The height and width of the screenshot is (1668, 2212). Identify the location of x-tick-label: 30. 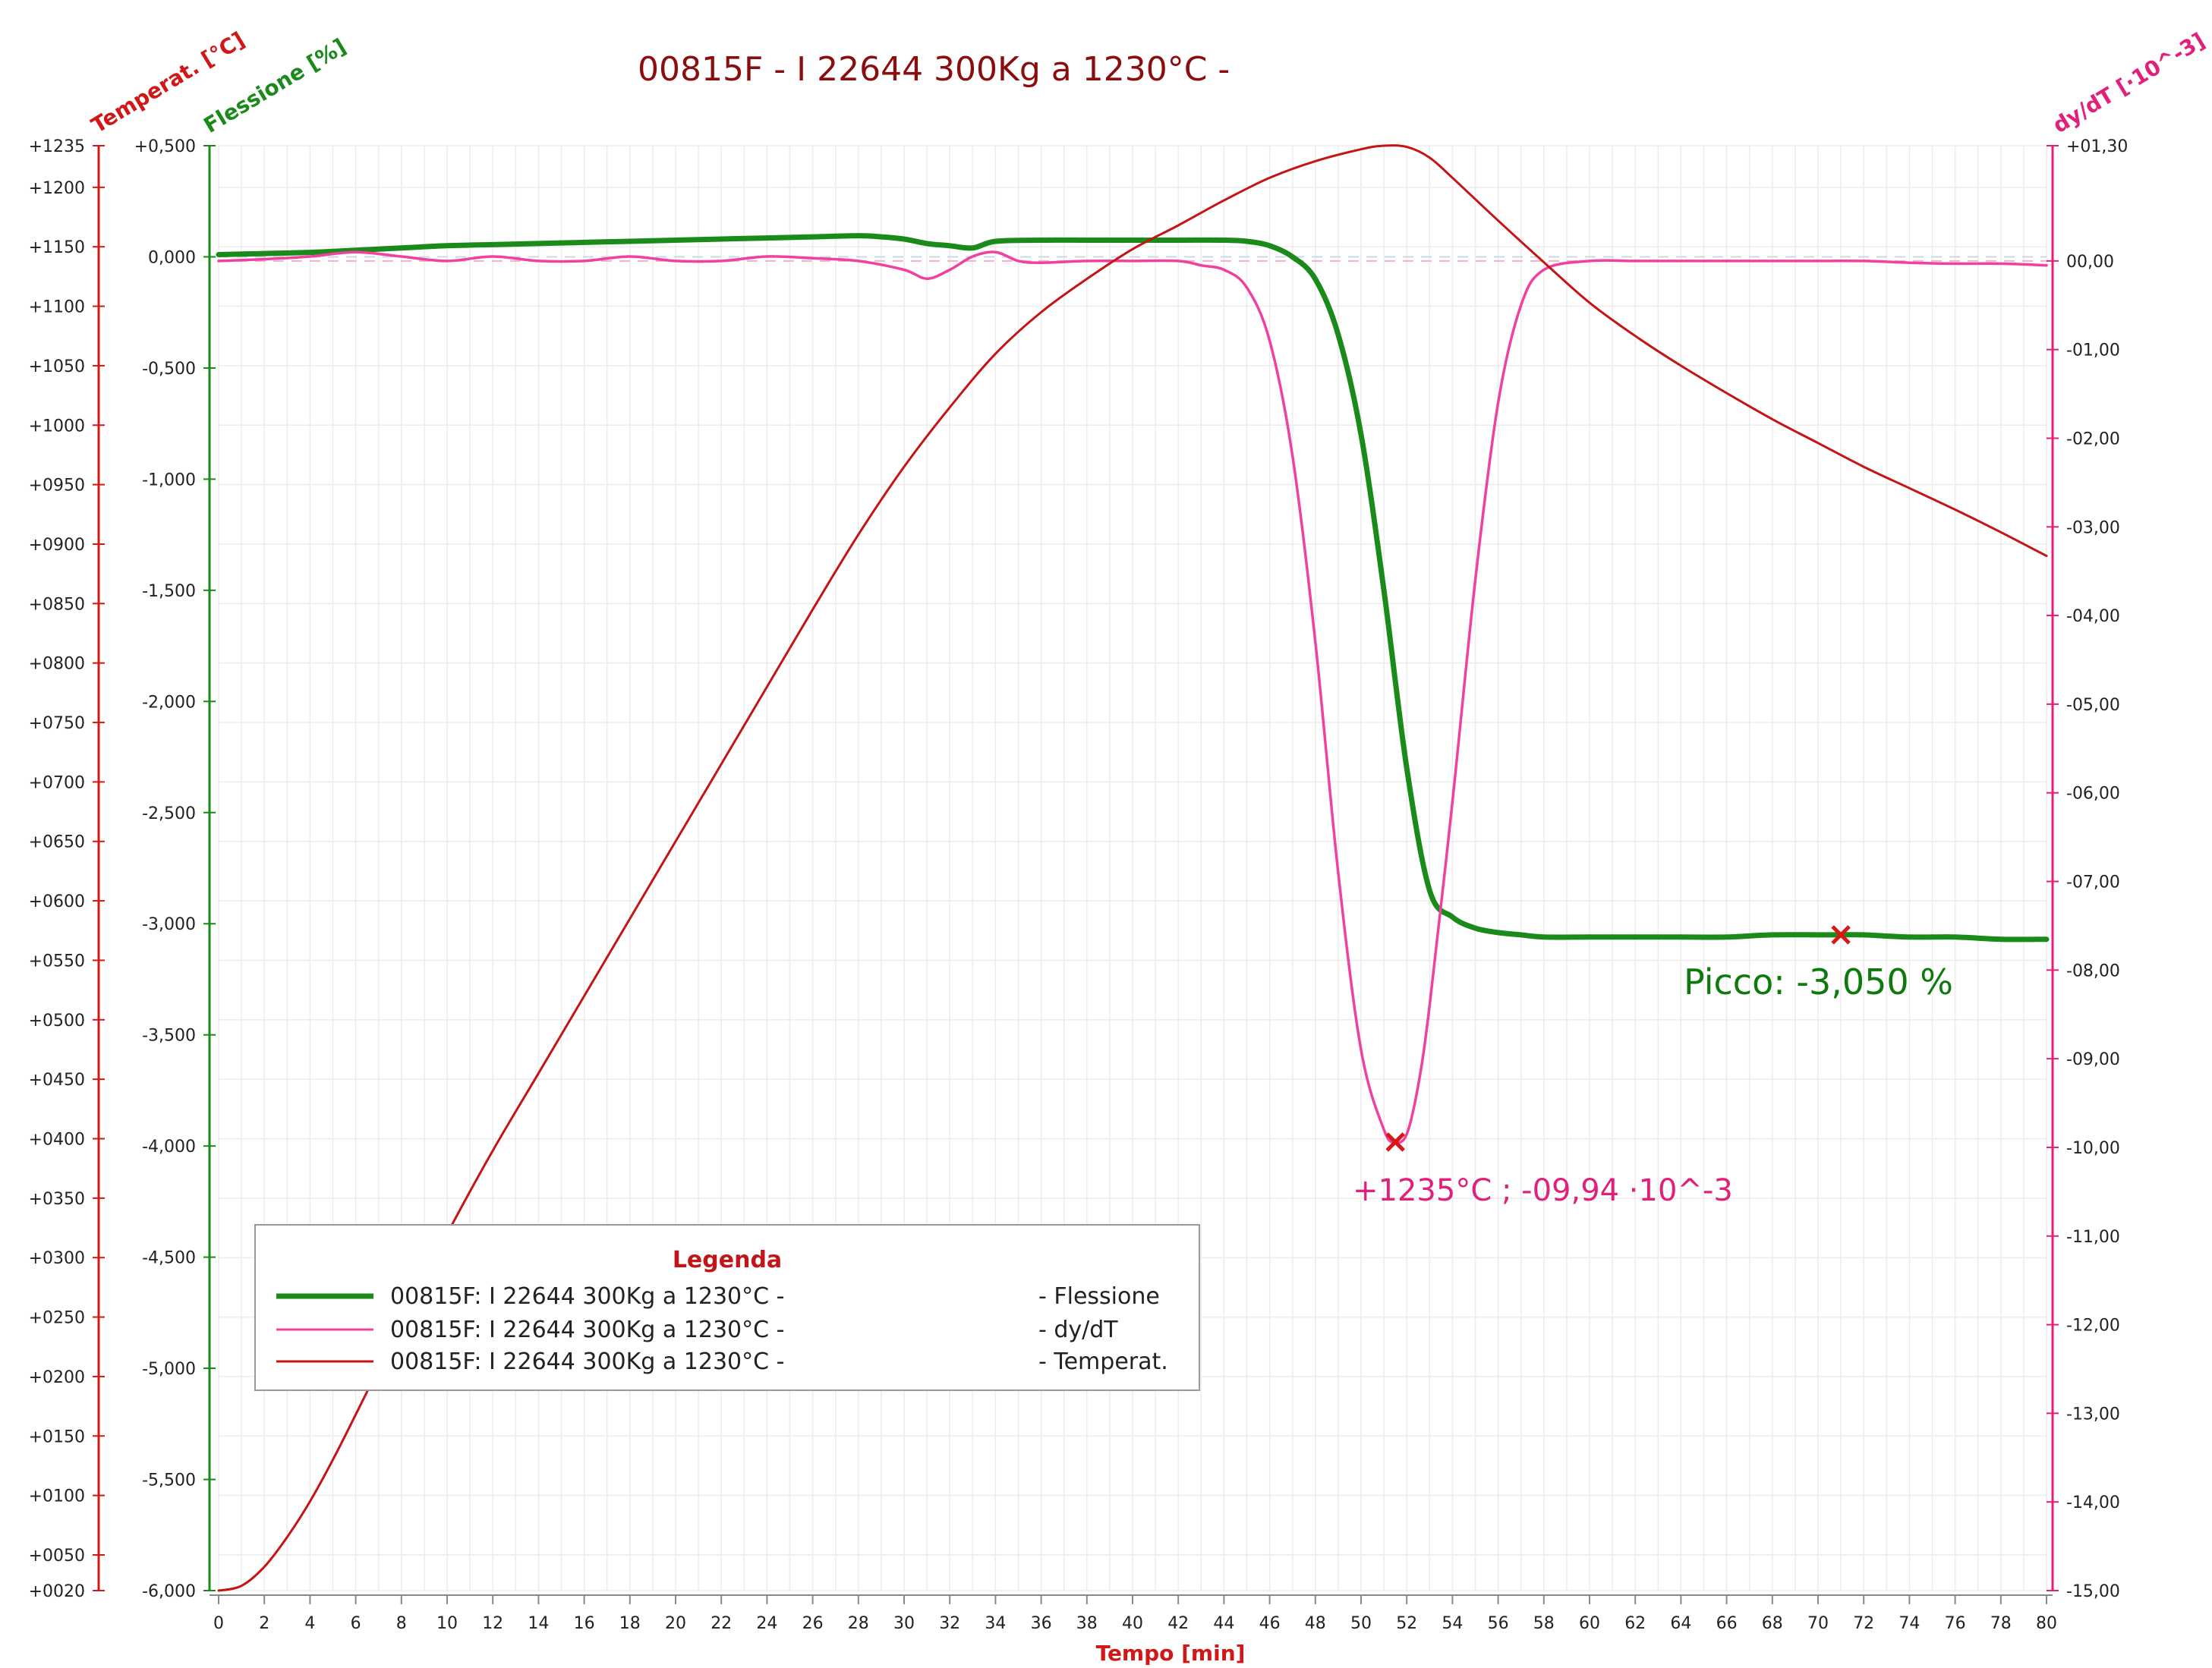
(904, 1623).